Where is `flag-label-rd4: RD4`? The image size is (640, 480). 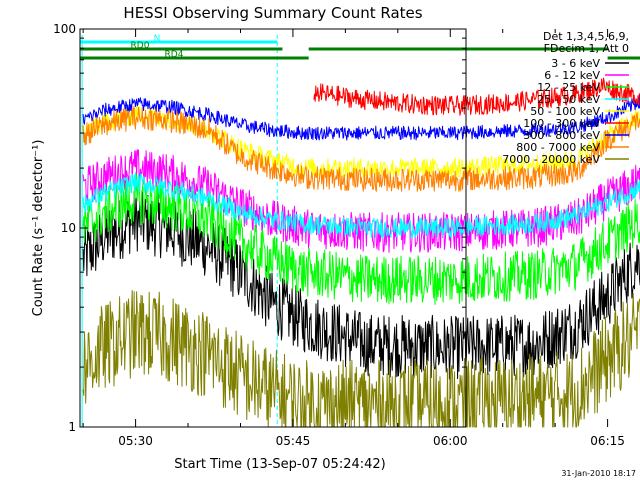 flag-label-rd4: RD4 is located at coordinates (174, 55).